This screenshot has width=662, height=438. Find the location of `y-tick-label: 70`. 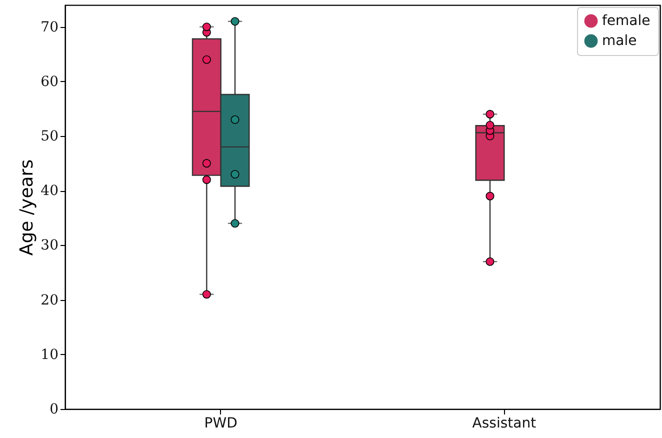

y-tick-label: 70 is located at coordinates (49, 27).